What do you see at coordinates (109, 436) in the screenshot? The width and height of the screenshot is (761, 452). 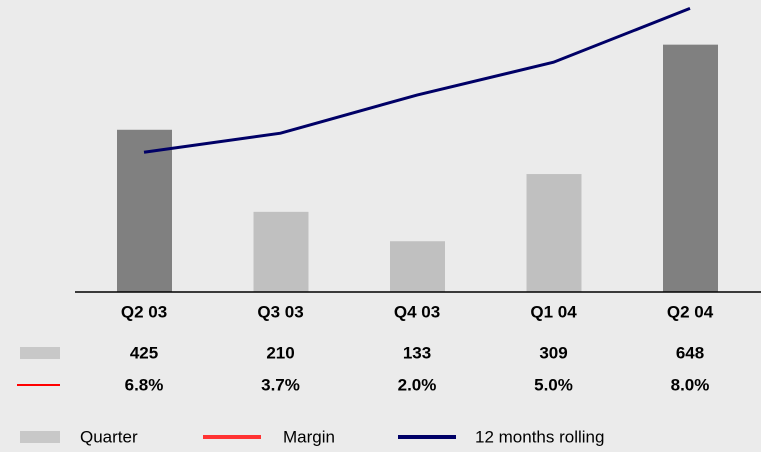 I see `legend-label: Quarter` at bounding box center [109, 436].